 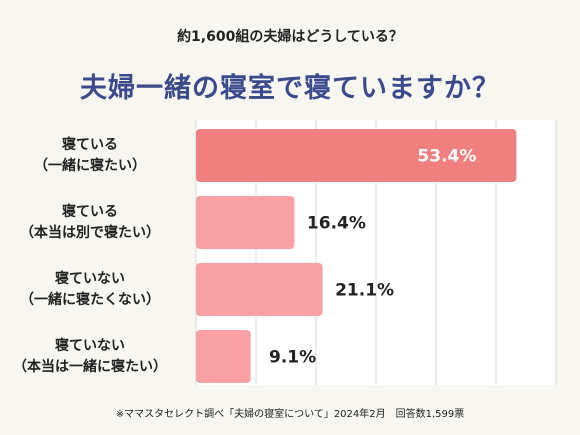 What do you see at coordinates (336, 224) in the screenshot?
I see `data-label: 16.4%` at bounding box center [336, 224].